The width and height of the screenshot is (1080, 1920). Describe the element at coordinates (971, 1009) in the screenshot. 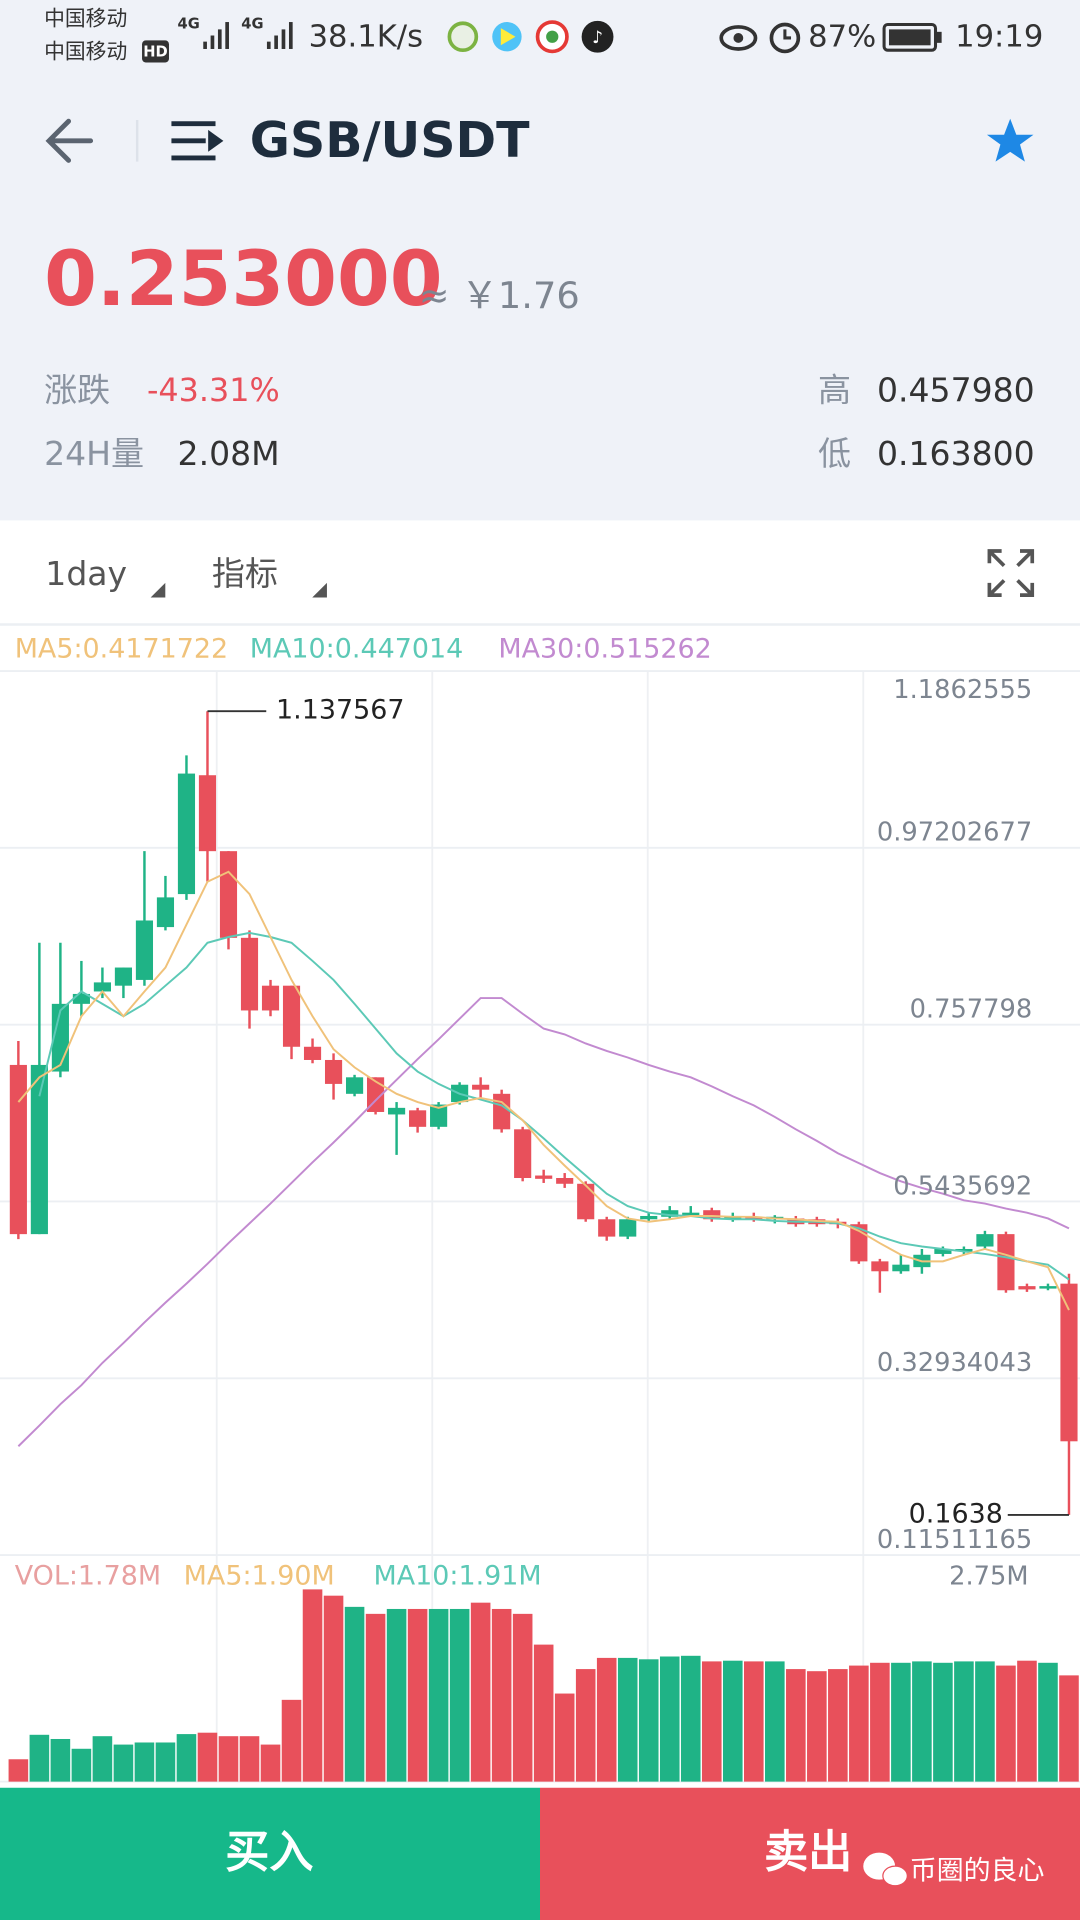

I see `y-tick-label: 0.757798` at that location.